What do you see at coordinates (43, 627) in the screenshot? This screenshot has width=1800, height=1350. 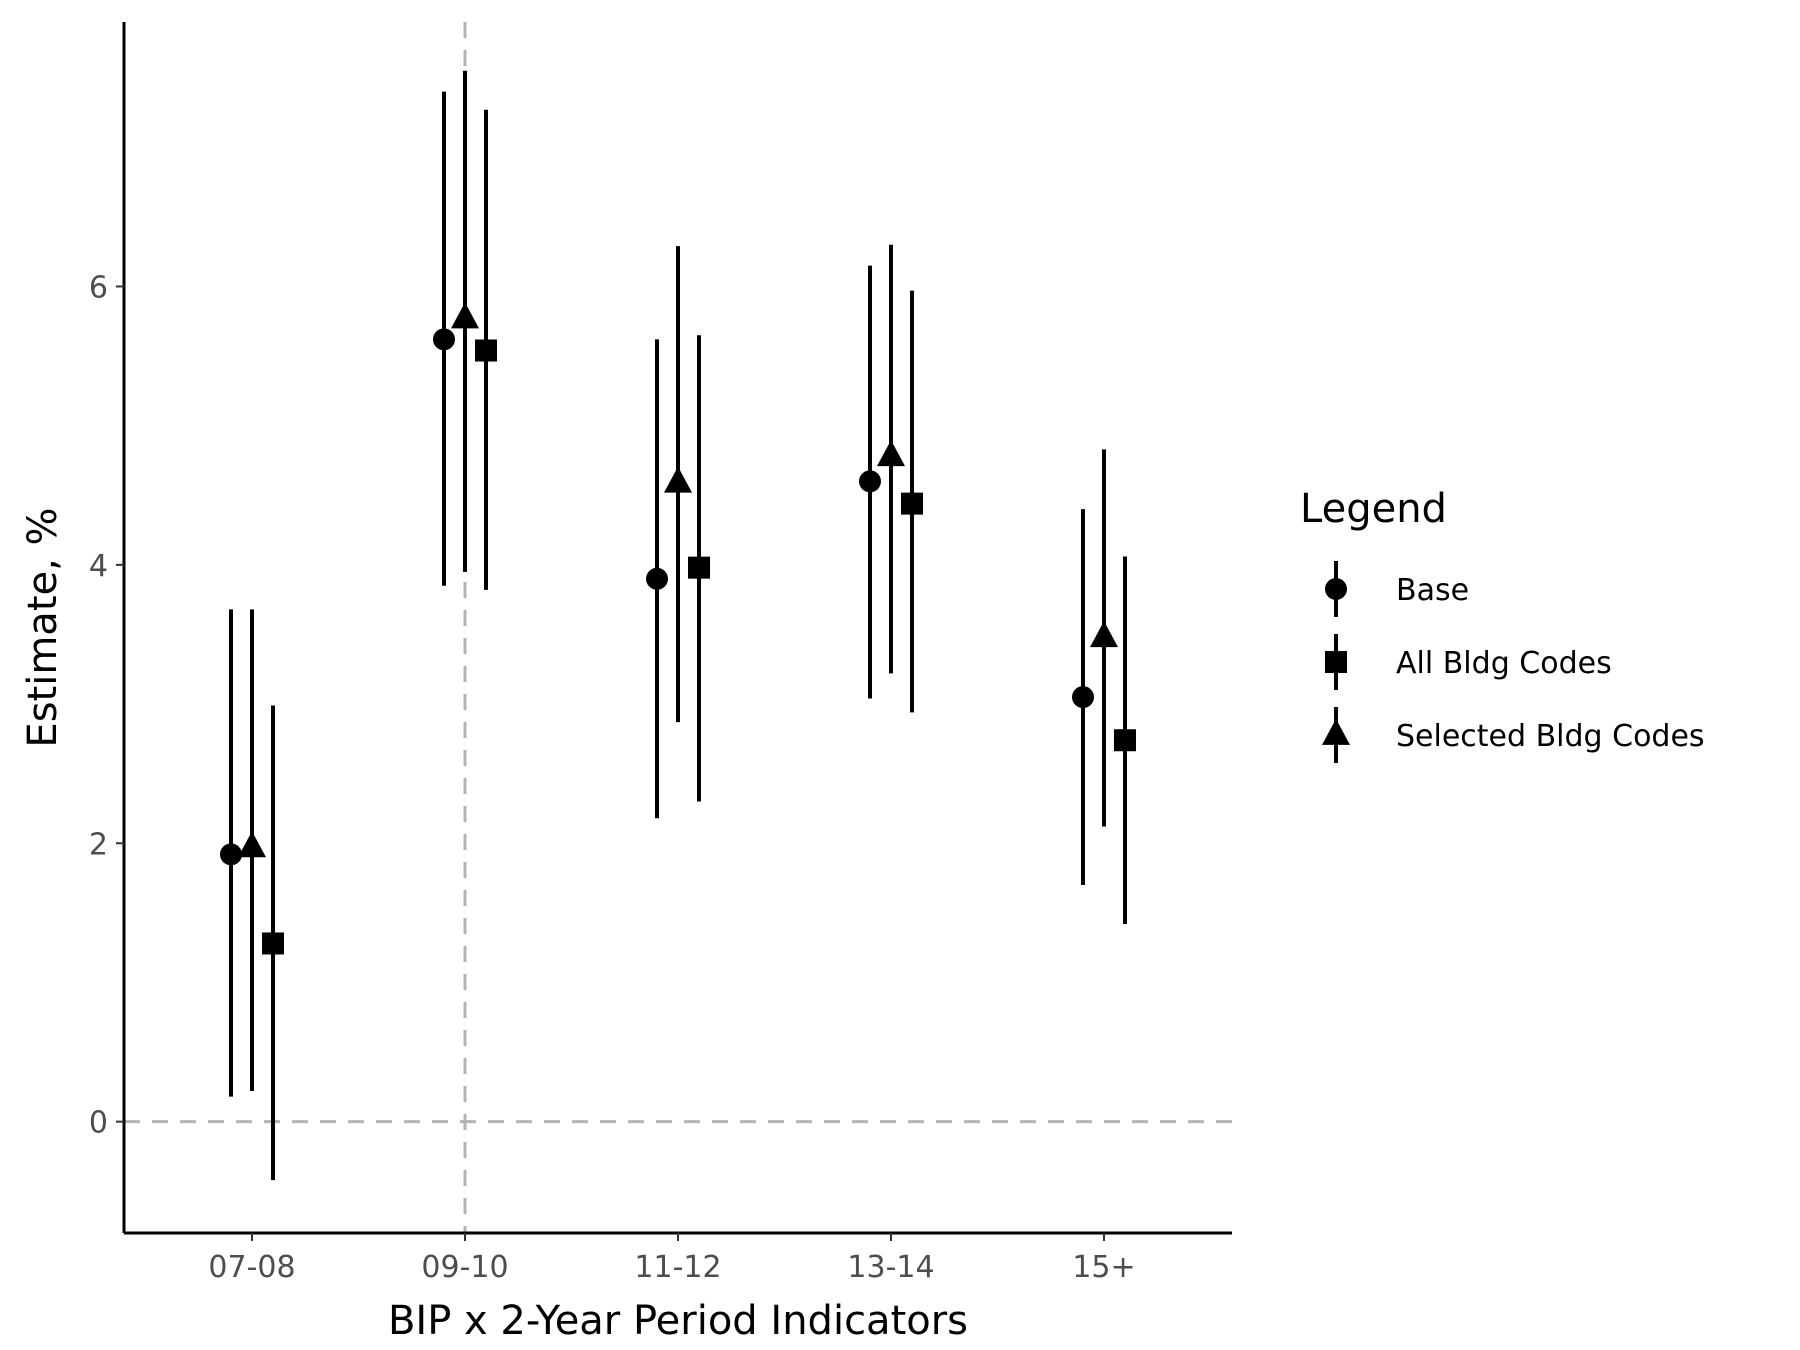 I see `y-axis-title: Estimate, %` at bounding box center [43, 627].